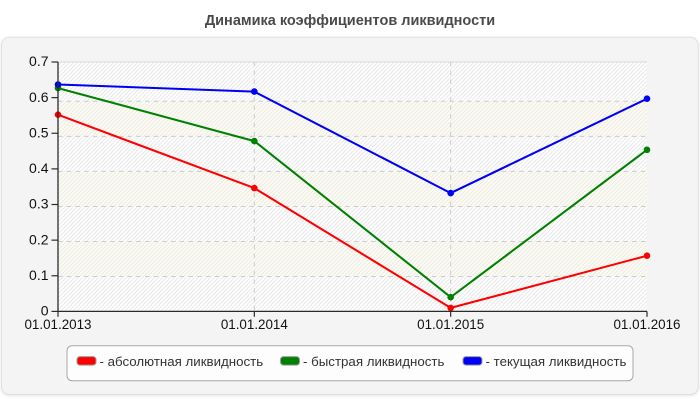  What do you see at coordinates (646, 324) in the screenshot?
I see `svg-text: 01.01.2016` at bounding box center [646, 324].